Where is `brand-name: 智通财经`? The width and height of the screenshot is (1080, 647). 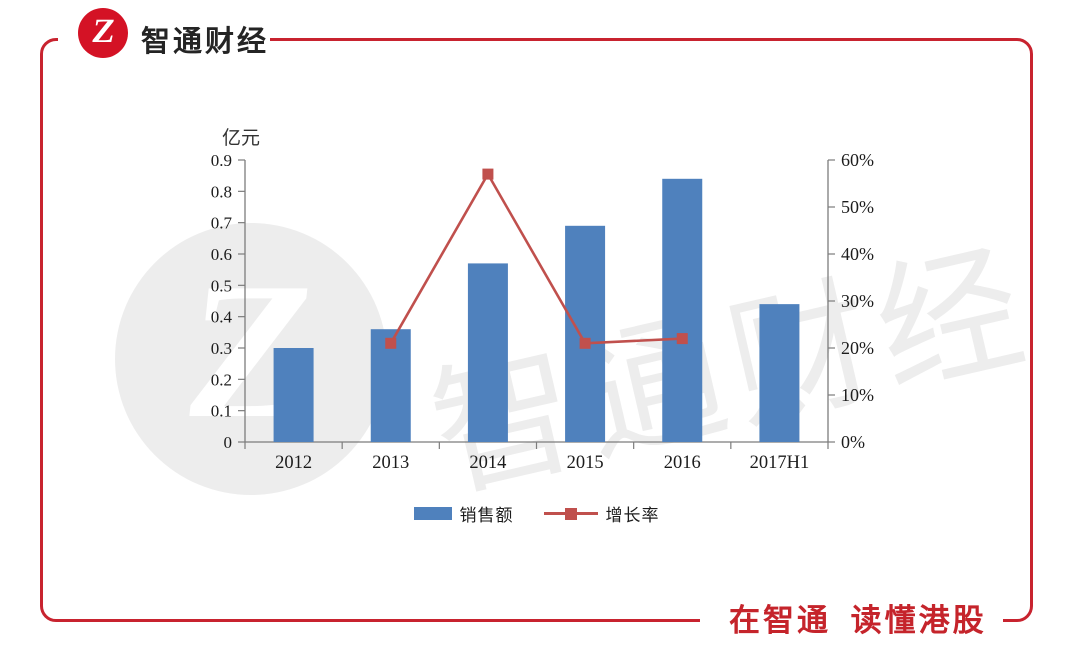
brand-name: 智通财经 is located at coordinates (205, 42).